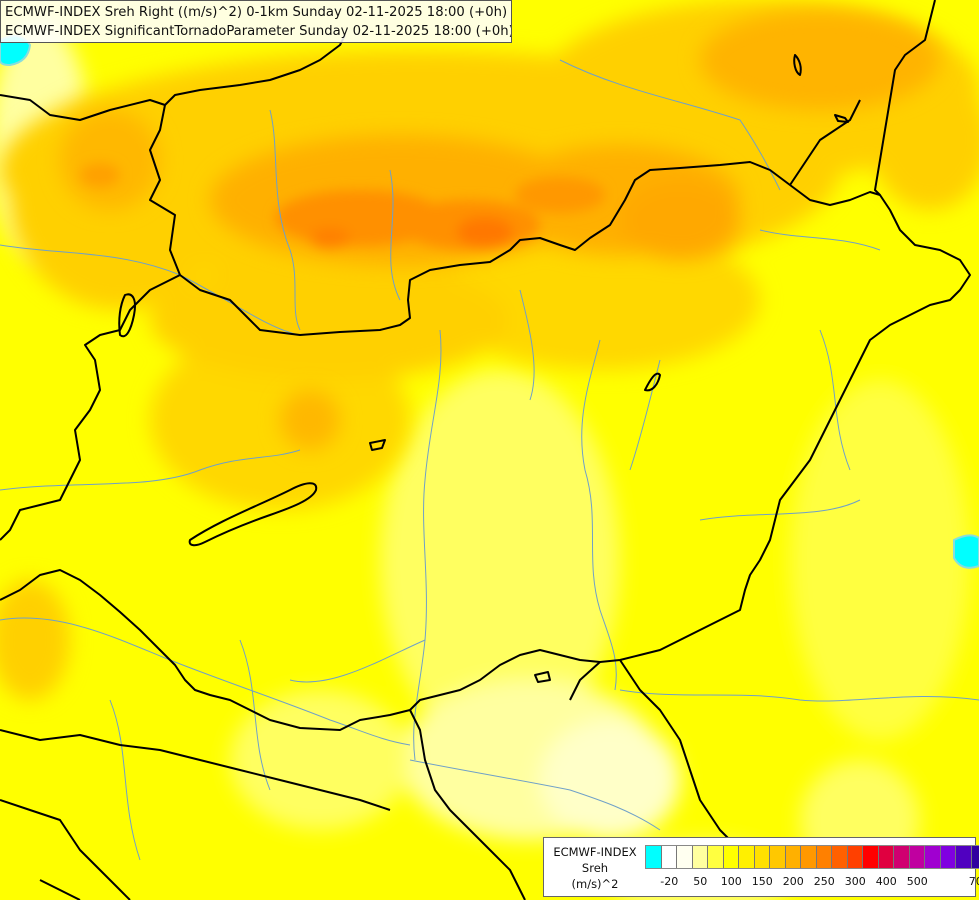 The image size is (979, 900). I want to click on field-core, so click(342, 206).